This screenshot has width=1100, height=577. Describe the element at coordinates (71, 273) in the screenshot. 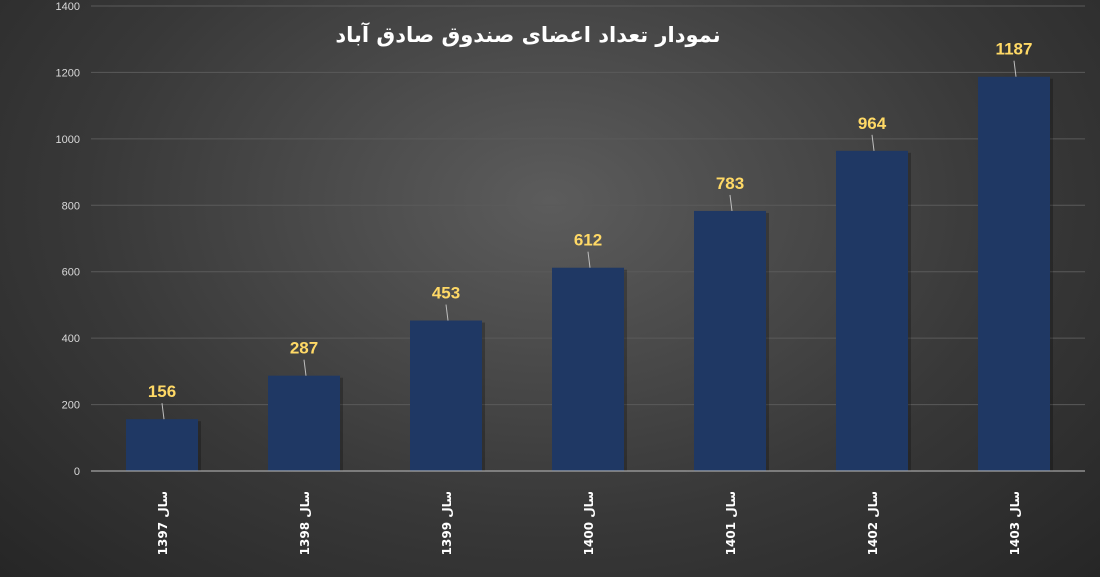

I see `y-tick-label: 600` at that location.